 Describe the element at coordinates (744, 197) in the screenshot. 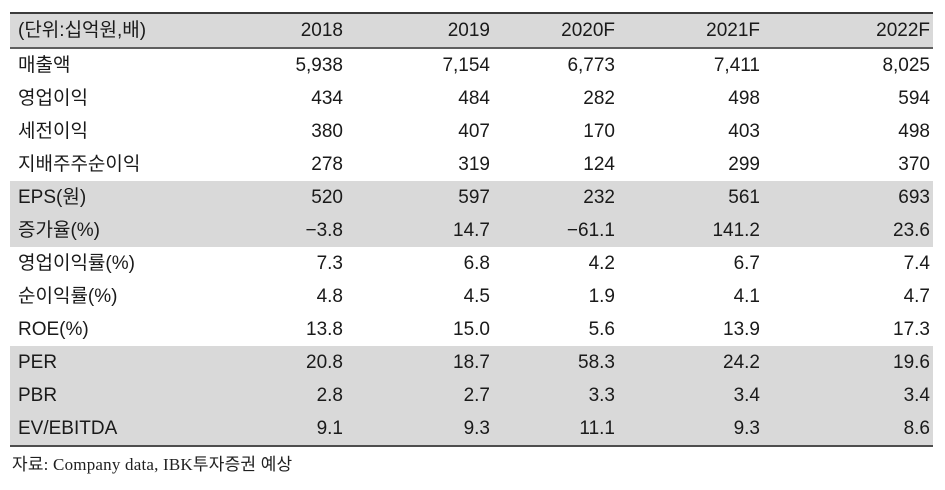

I see `cell-value: 561` at that location.